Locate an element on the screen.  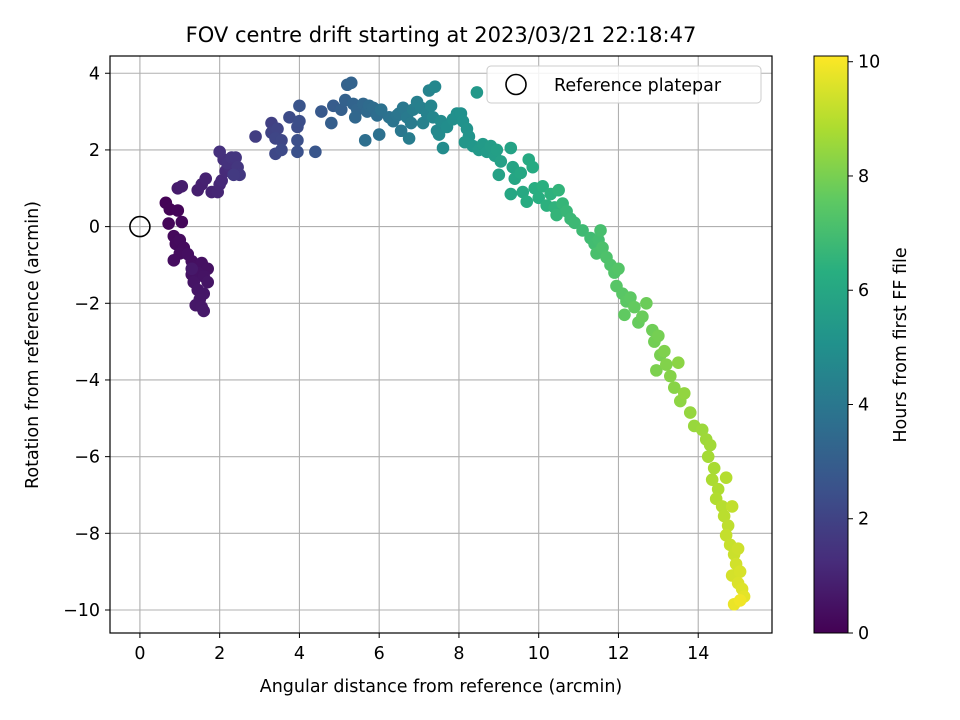
colorbar-tick-label: 0 is located at coordinates (863, 634).